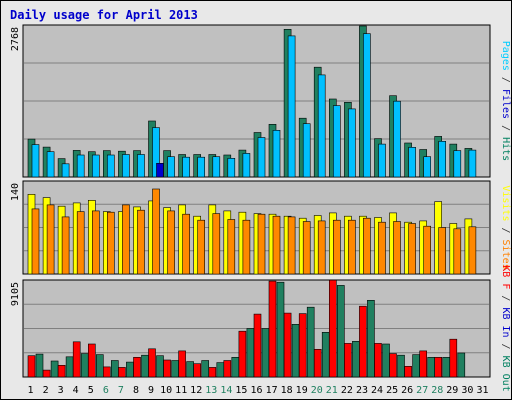 Image resolution: width=512 pixels, height=400 pixels. Describe the element at coordinates (272, 390) in the screenshot. I see `x-tick-label-day-17: 17` at that location.